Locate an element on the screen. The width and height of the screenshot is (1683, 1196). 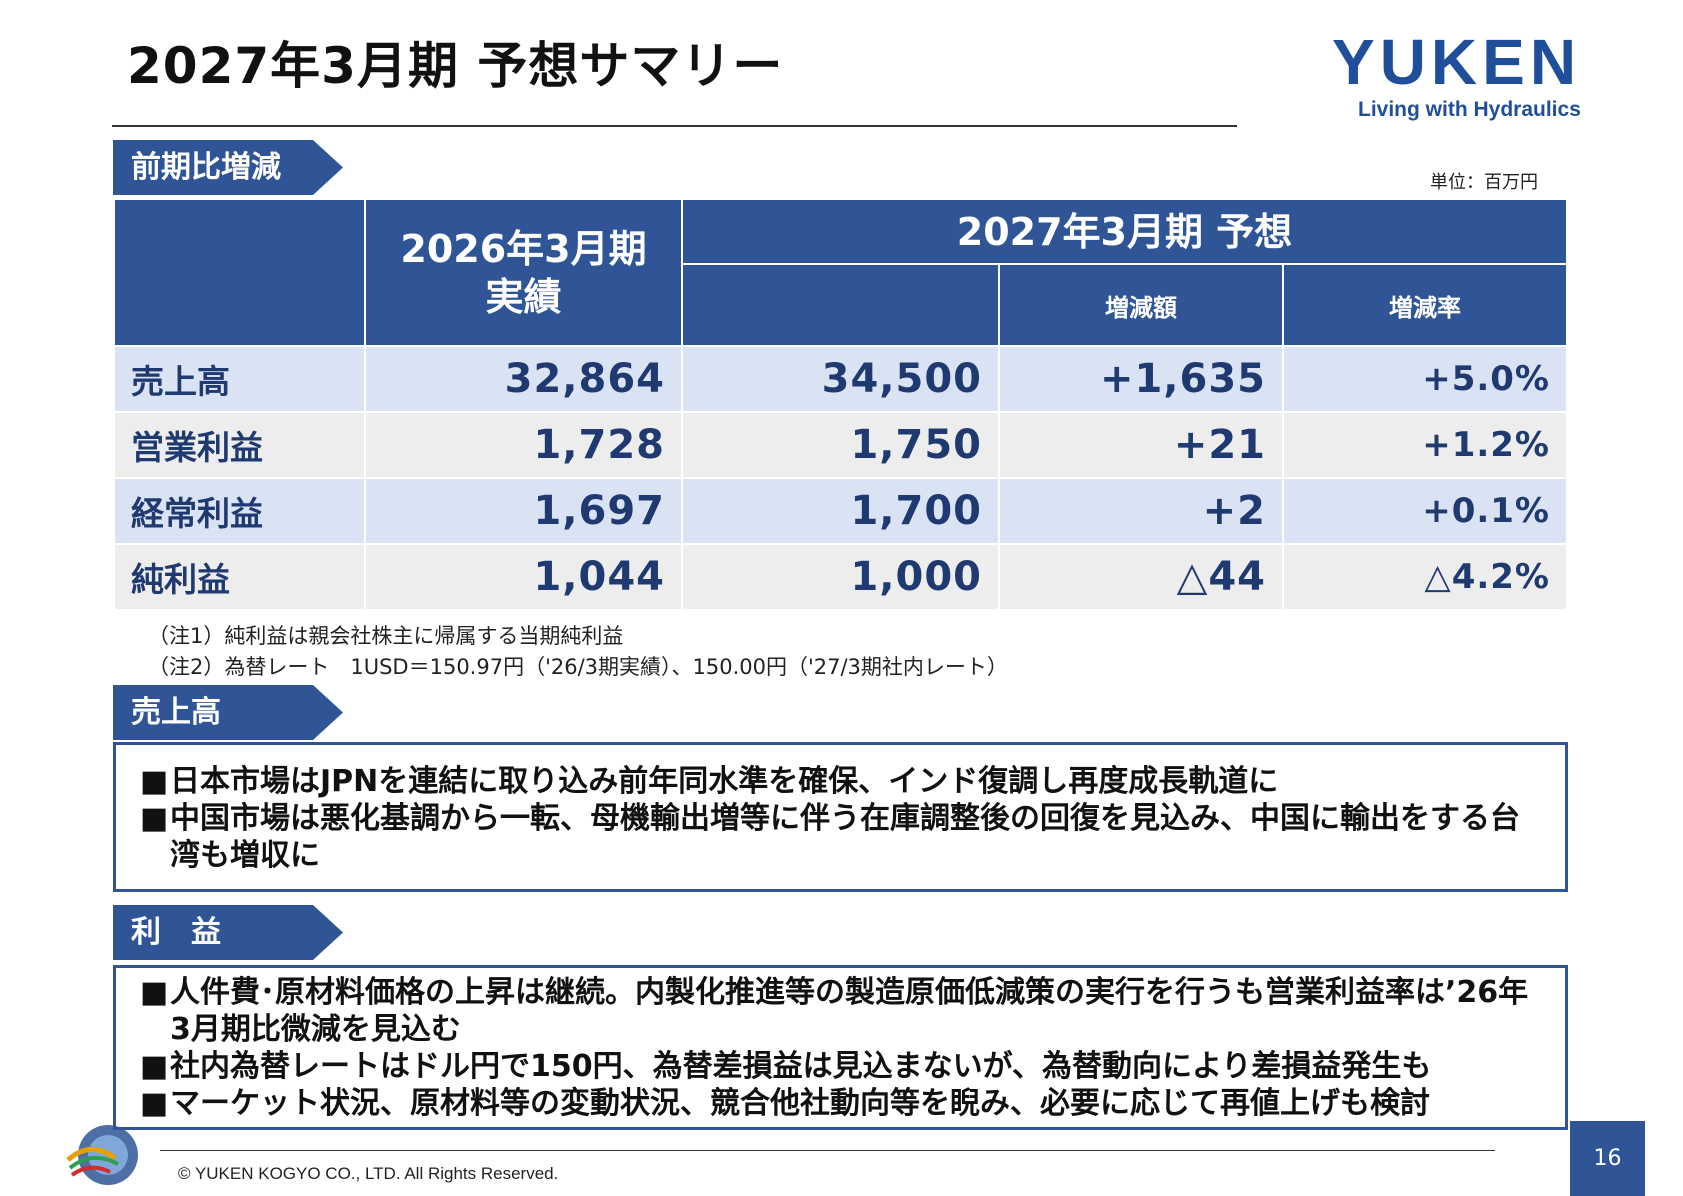
change-amount: +2 is located at coordinates (1141, 511).